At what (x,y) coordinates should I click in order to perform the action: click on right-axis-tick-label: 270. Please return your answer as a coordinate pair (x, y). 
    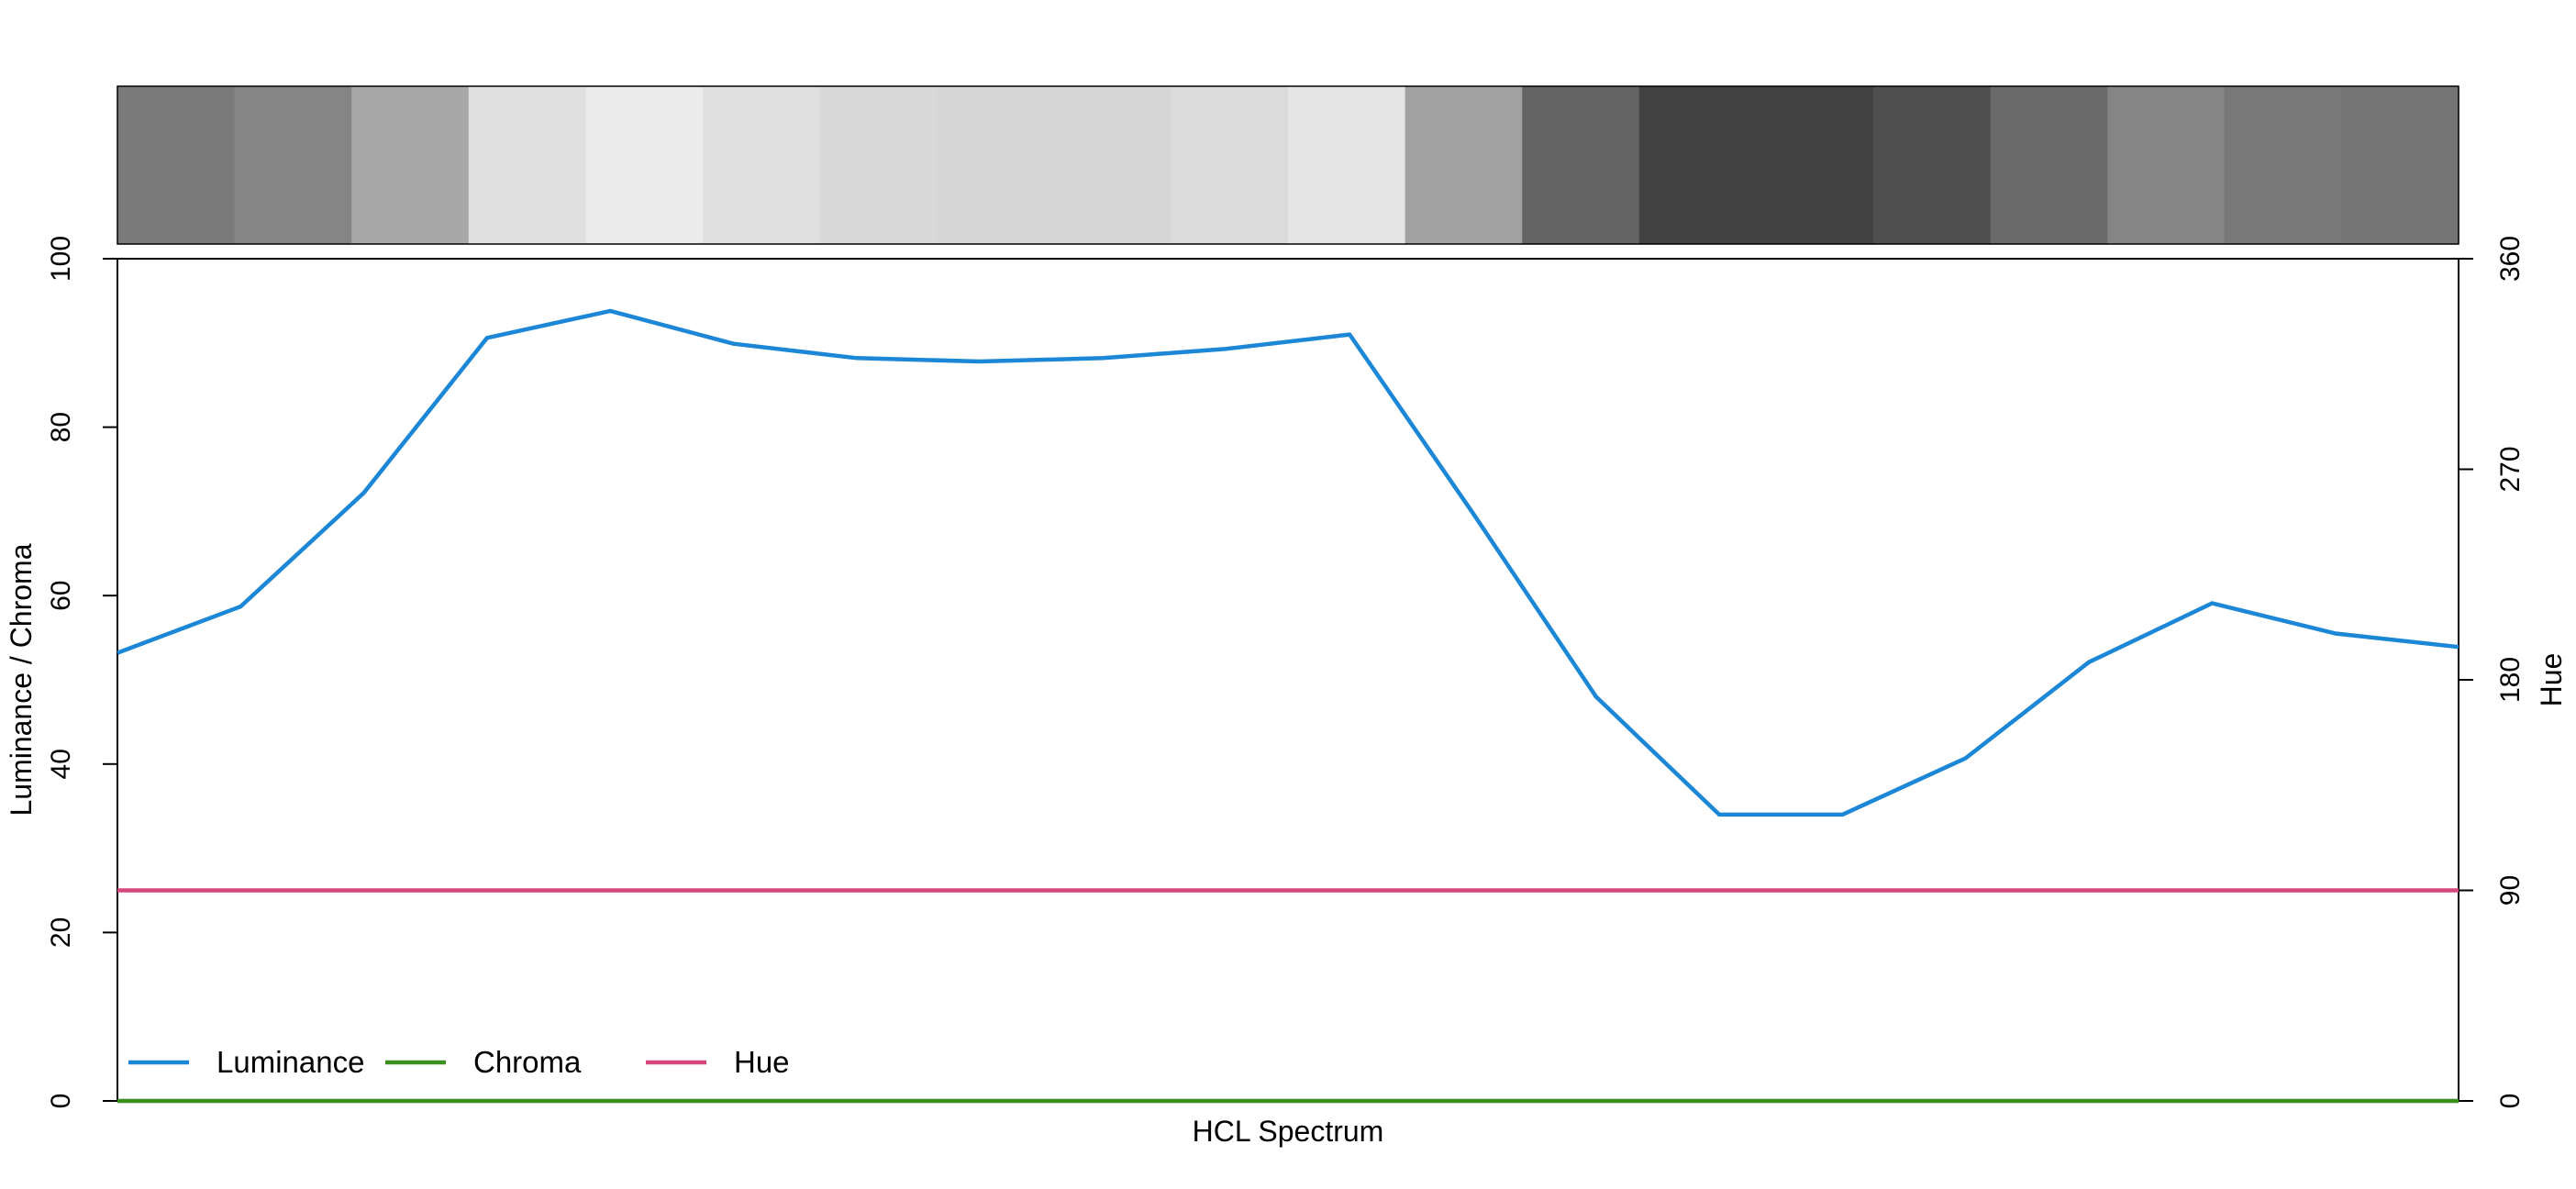
    Looking at the image, I should click on (2510, 469).